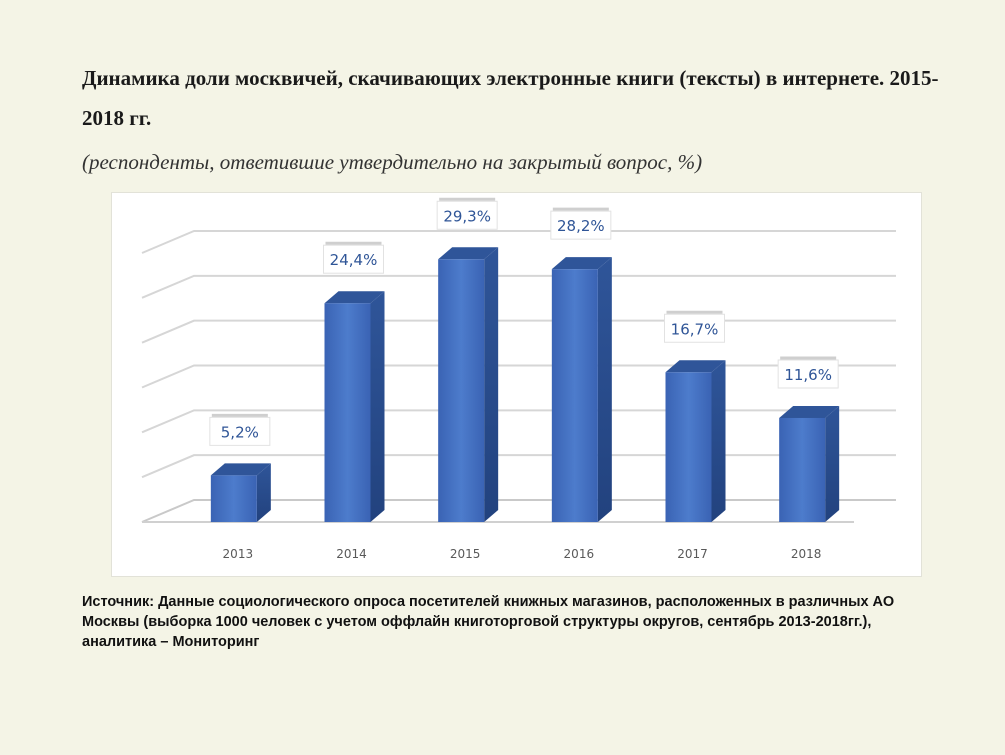  What do you see at coordinates (806, 554) in the screenshot?
I see `x-tick-label: 2018` at bounding box center [806, 554].